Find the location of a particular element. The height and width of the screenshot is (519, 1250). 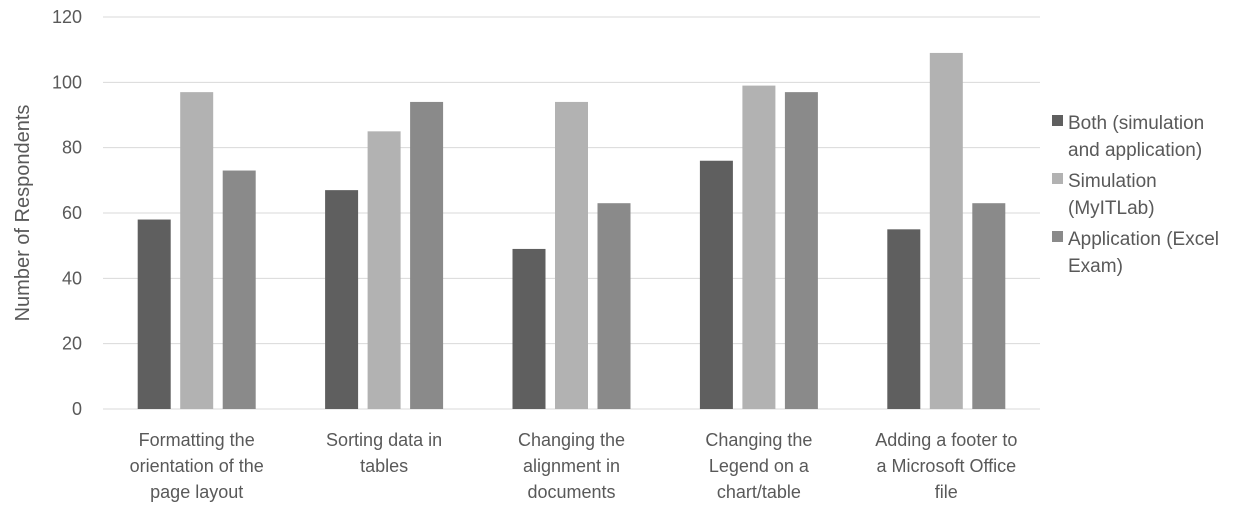

y-axis-ticks: 0 20 40 60 80 100 120 is located at coordinates (67, 213).